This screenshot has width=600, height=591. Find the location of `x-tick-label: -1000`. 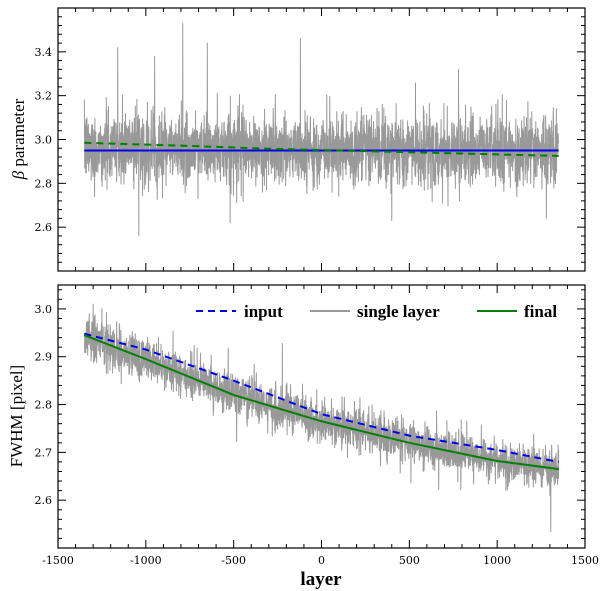

x-tick-label: -1000 is located at coordinates (146, 560).